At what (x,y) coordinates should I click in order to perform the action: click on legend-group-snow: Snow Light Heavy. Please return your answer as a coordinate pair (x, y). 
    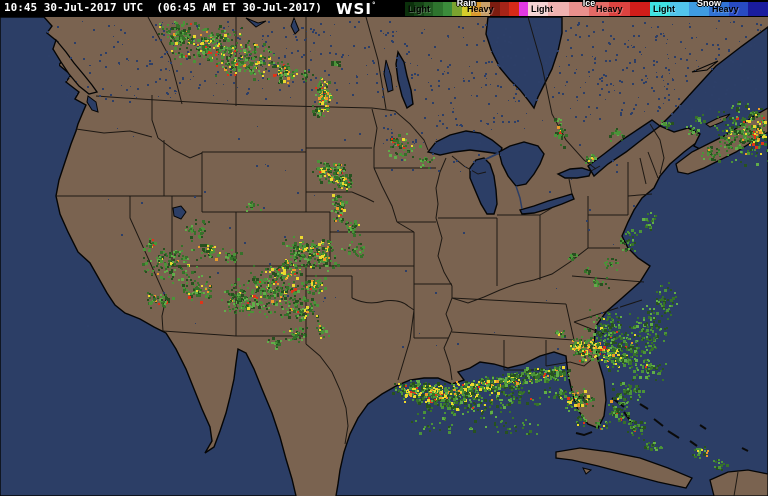
    Looking at the image, I should click on (709, 8).